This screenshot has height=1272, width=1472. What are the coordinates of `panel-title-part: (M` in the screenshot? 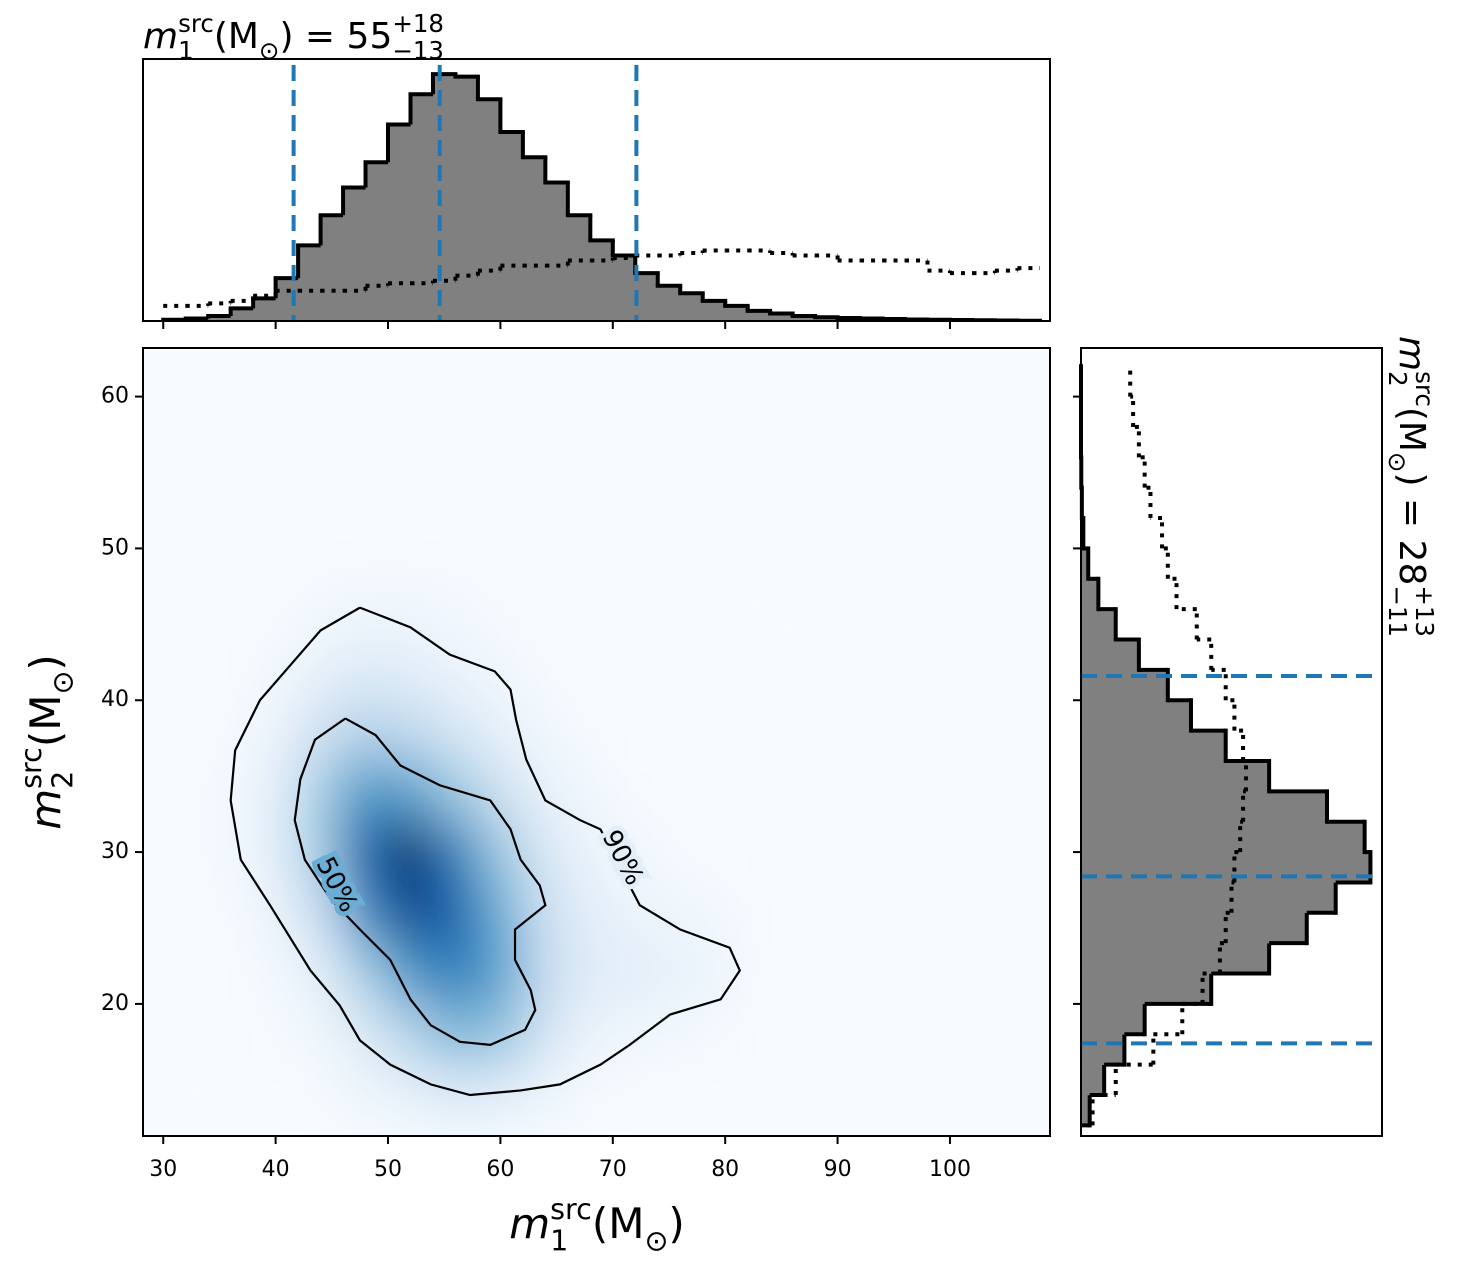 It's located at (1411, 429).